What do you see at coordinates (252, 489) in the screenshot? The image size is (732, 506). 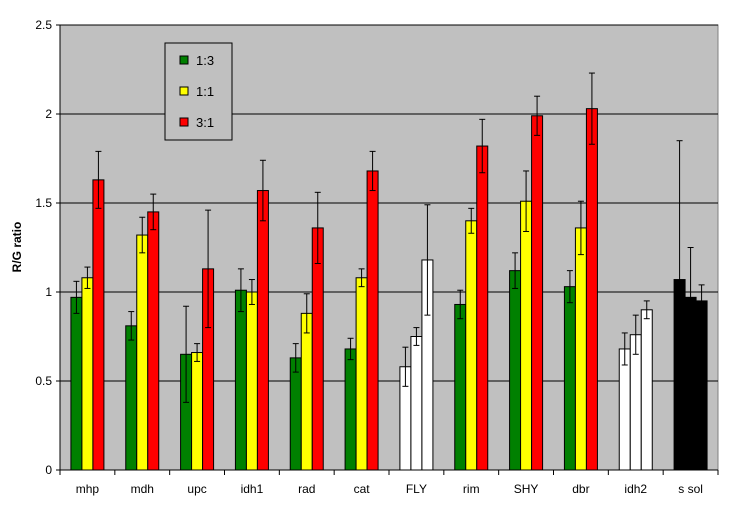 I see `x-tick-label: idh1` at bounding box center [252, 489].